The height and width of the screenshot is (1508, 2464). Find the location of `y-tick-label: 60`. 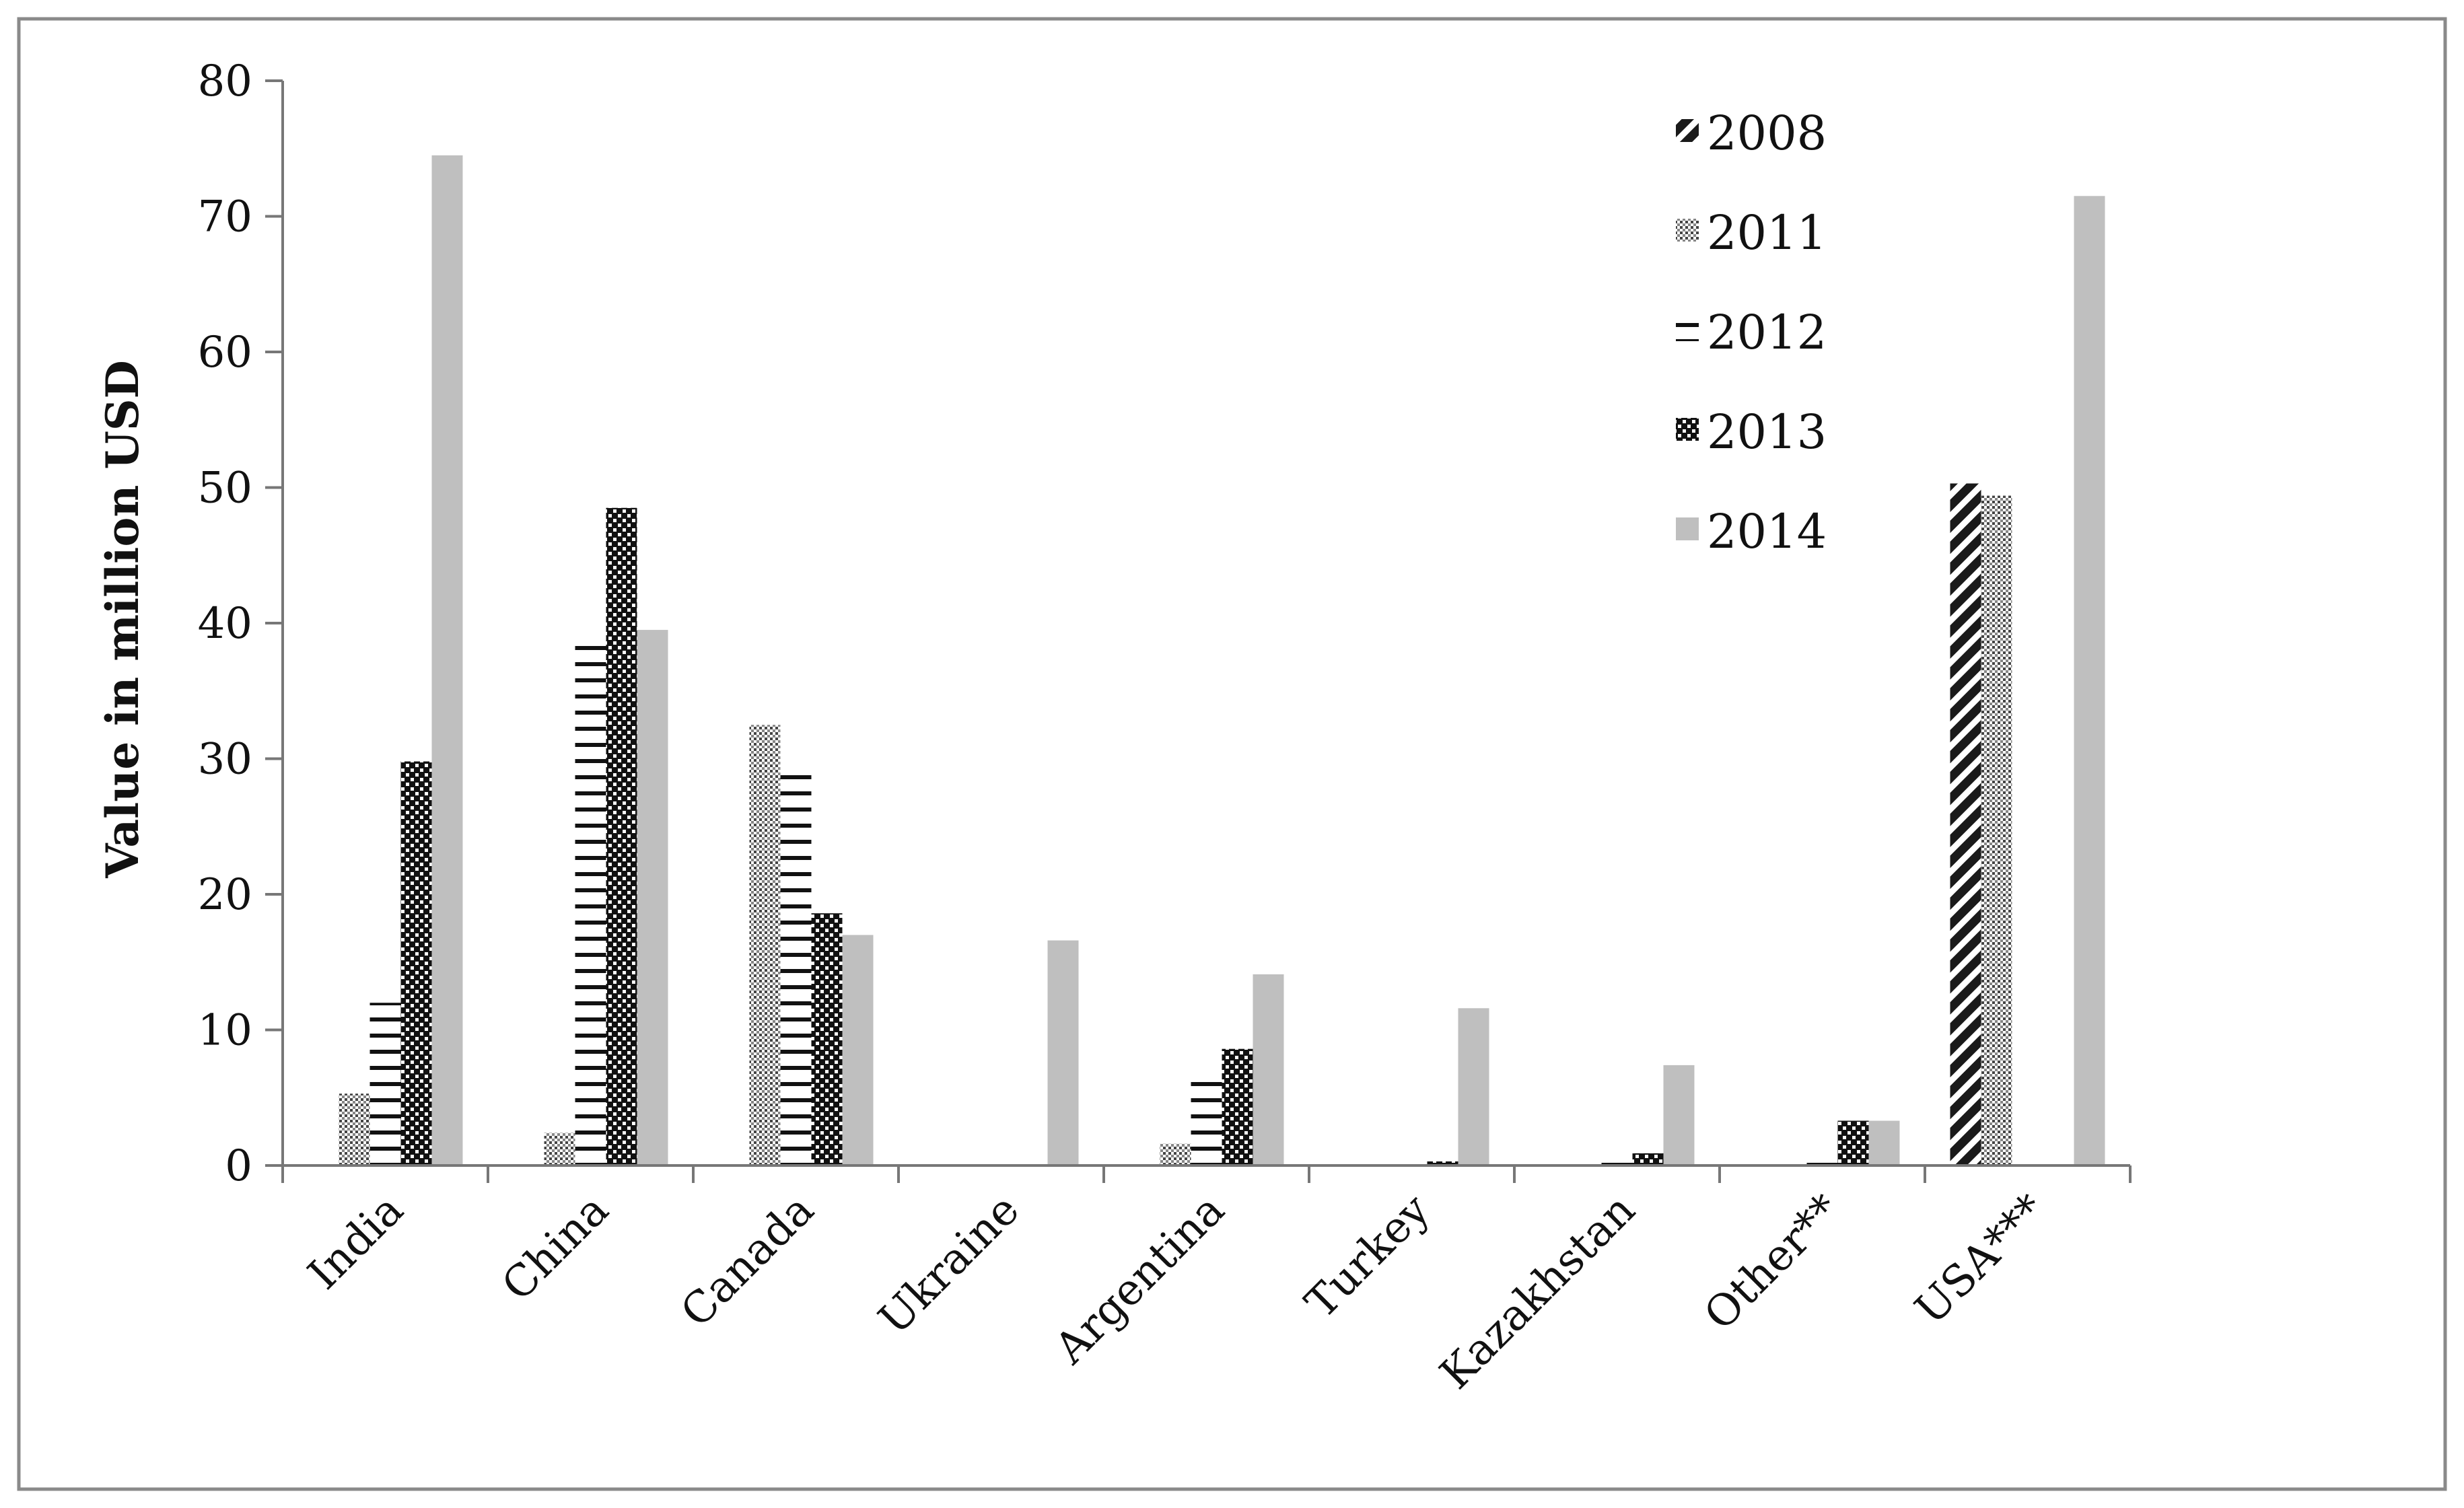

y-tick-label: 60 is located at coordinates (225, 353).